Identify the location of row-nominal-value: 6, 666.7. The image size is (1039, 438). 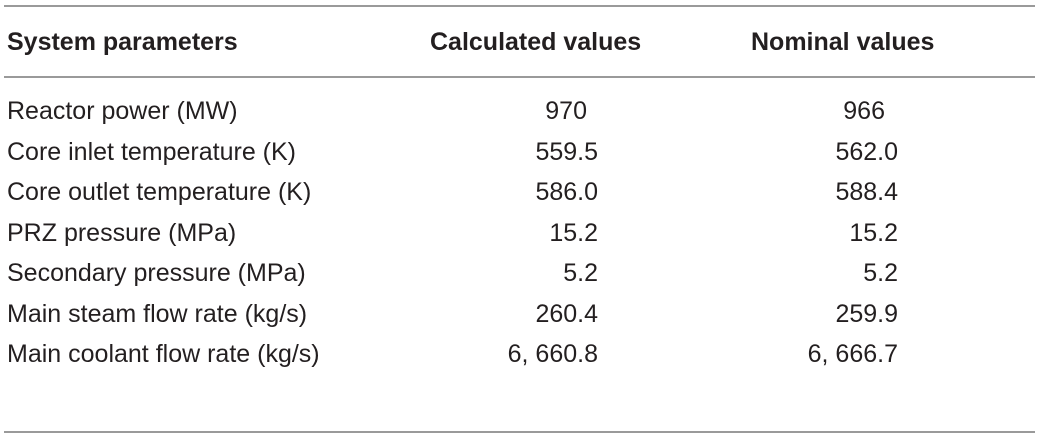
(852, 354).